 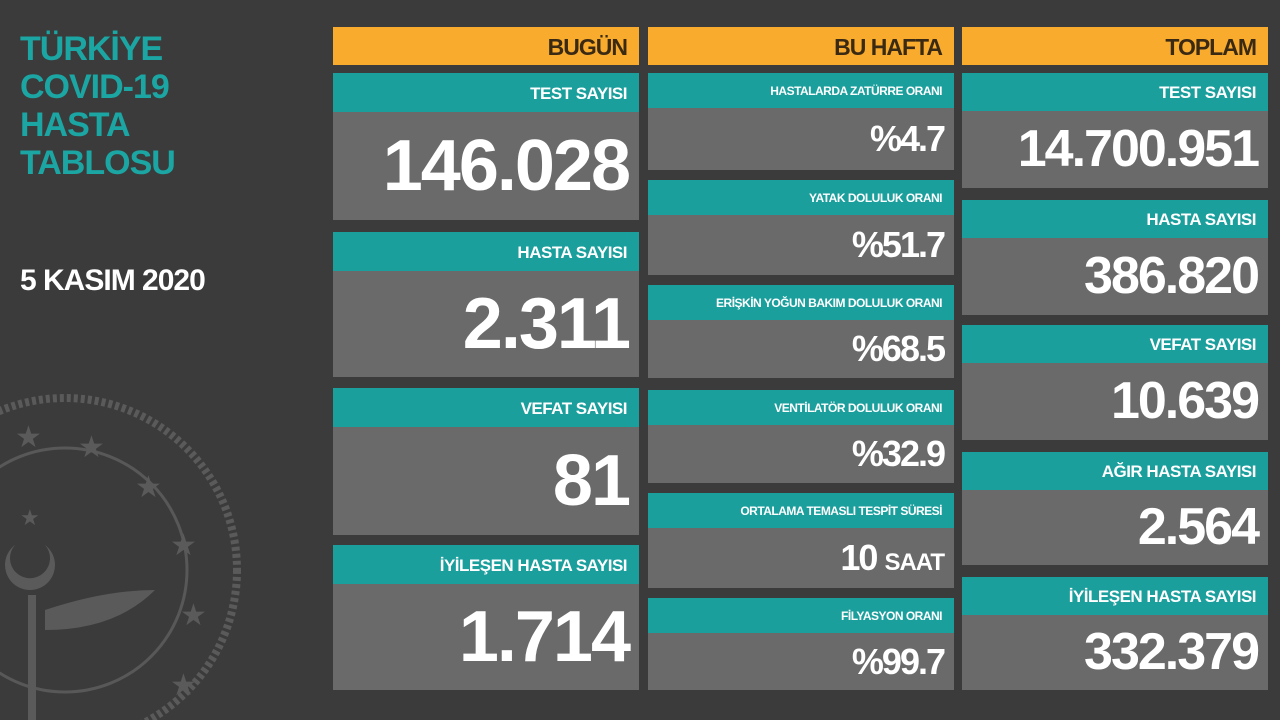 What do you see at coordinates (801, 661) in the screenshot?
I see `stat-value: %99.7` at bounding box center [801, 661].